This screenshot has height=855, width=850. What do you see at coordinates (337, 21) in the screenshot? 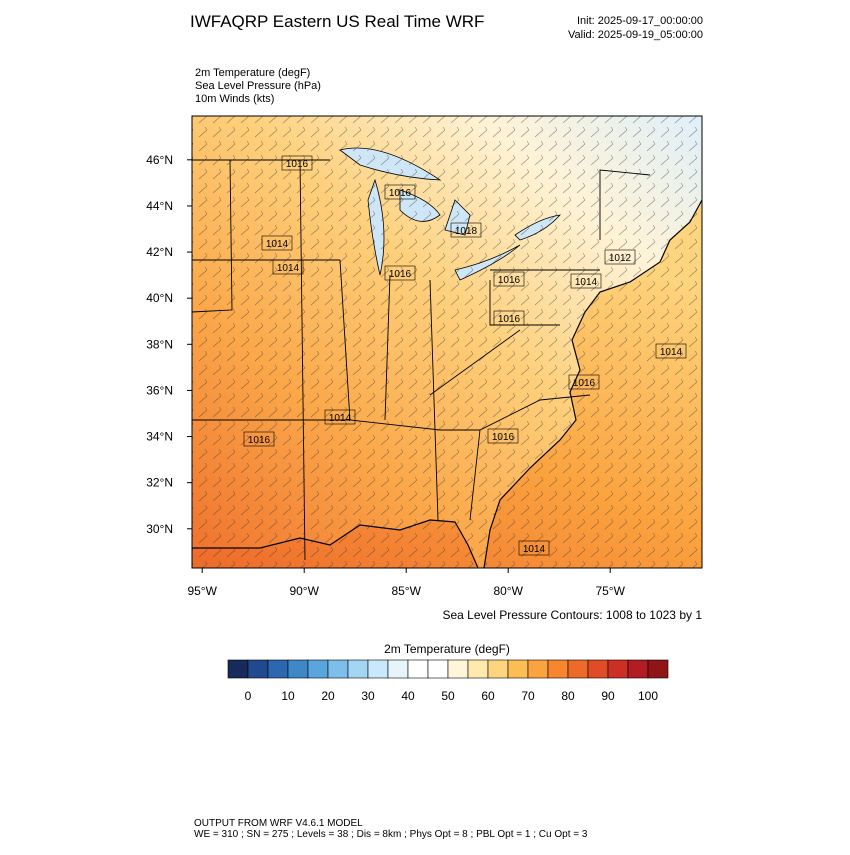
I see `title: IWFAQRP Eastern US Real Time WRF` at bounding box center [337, 21].